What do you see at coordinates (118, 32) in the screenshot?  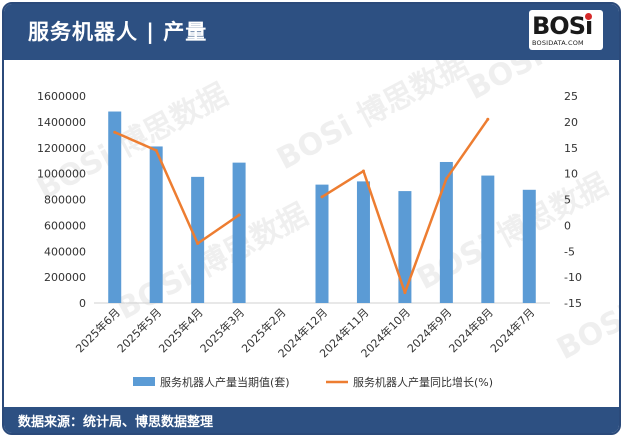 I see `page-title: 服务机器人 | 产量` at bounding box center [118, 32].